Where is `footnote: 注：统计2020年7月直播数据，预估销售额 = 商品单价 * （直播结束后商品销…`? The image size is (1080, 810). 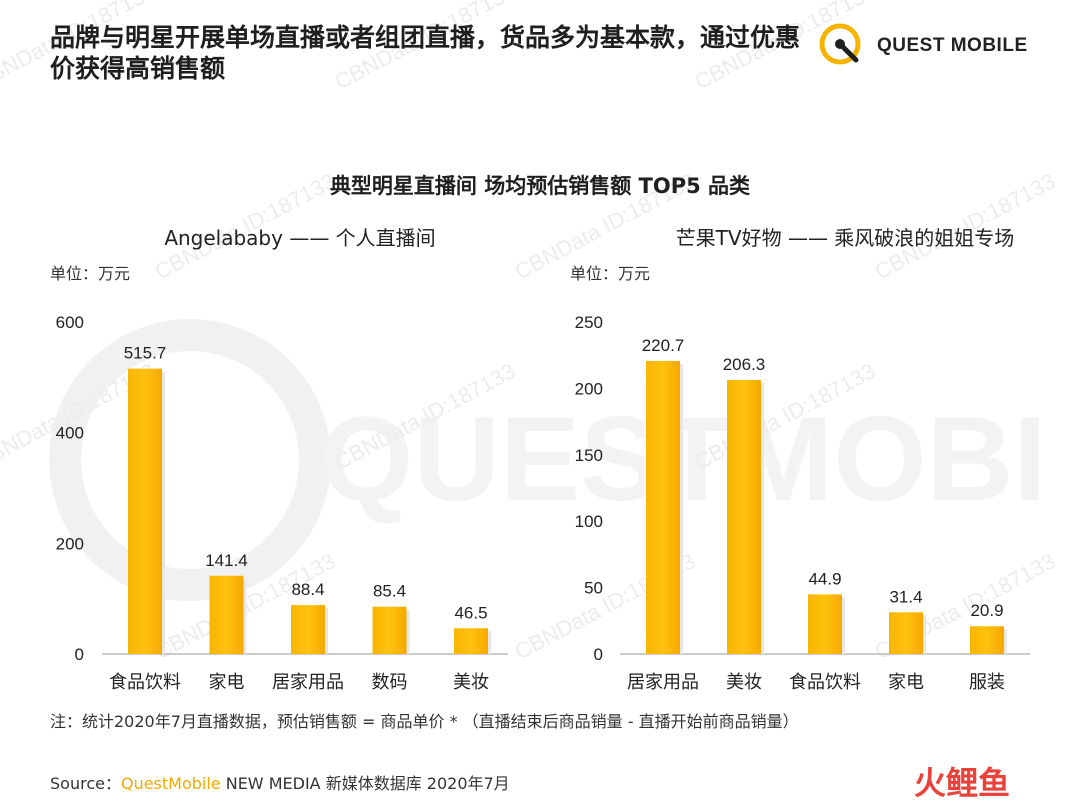 footnote: 注：统计2020年7月直播数据，预估销售额 = 商品单价 * （直播结束后商品销… is located at coordinates (424, 721).